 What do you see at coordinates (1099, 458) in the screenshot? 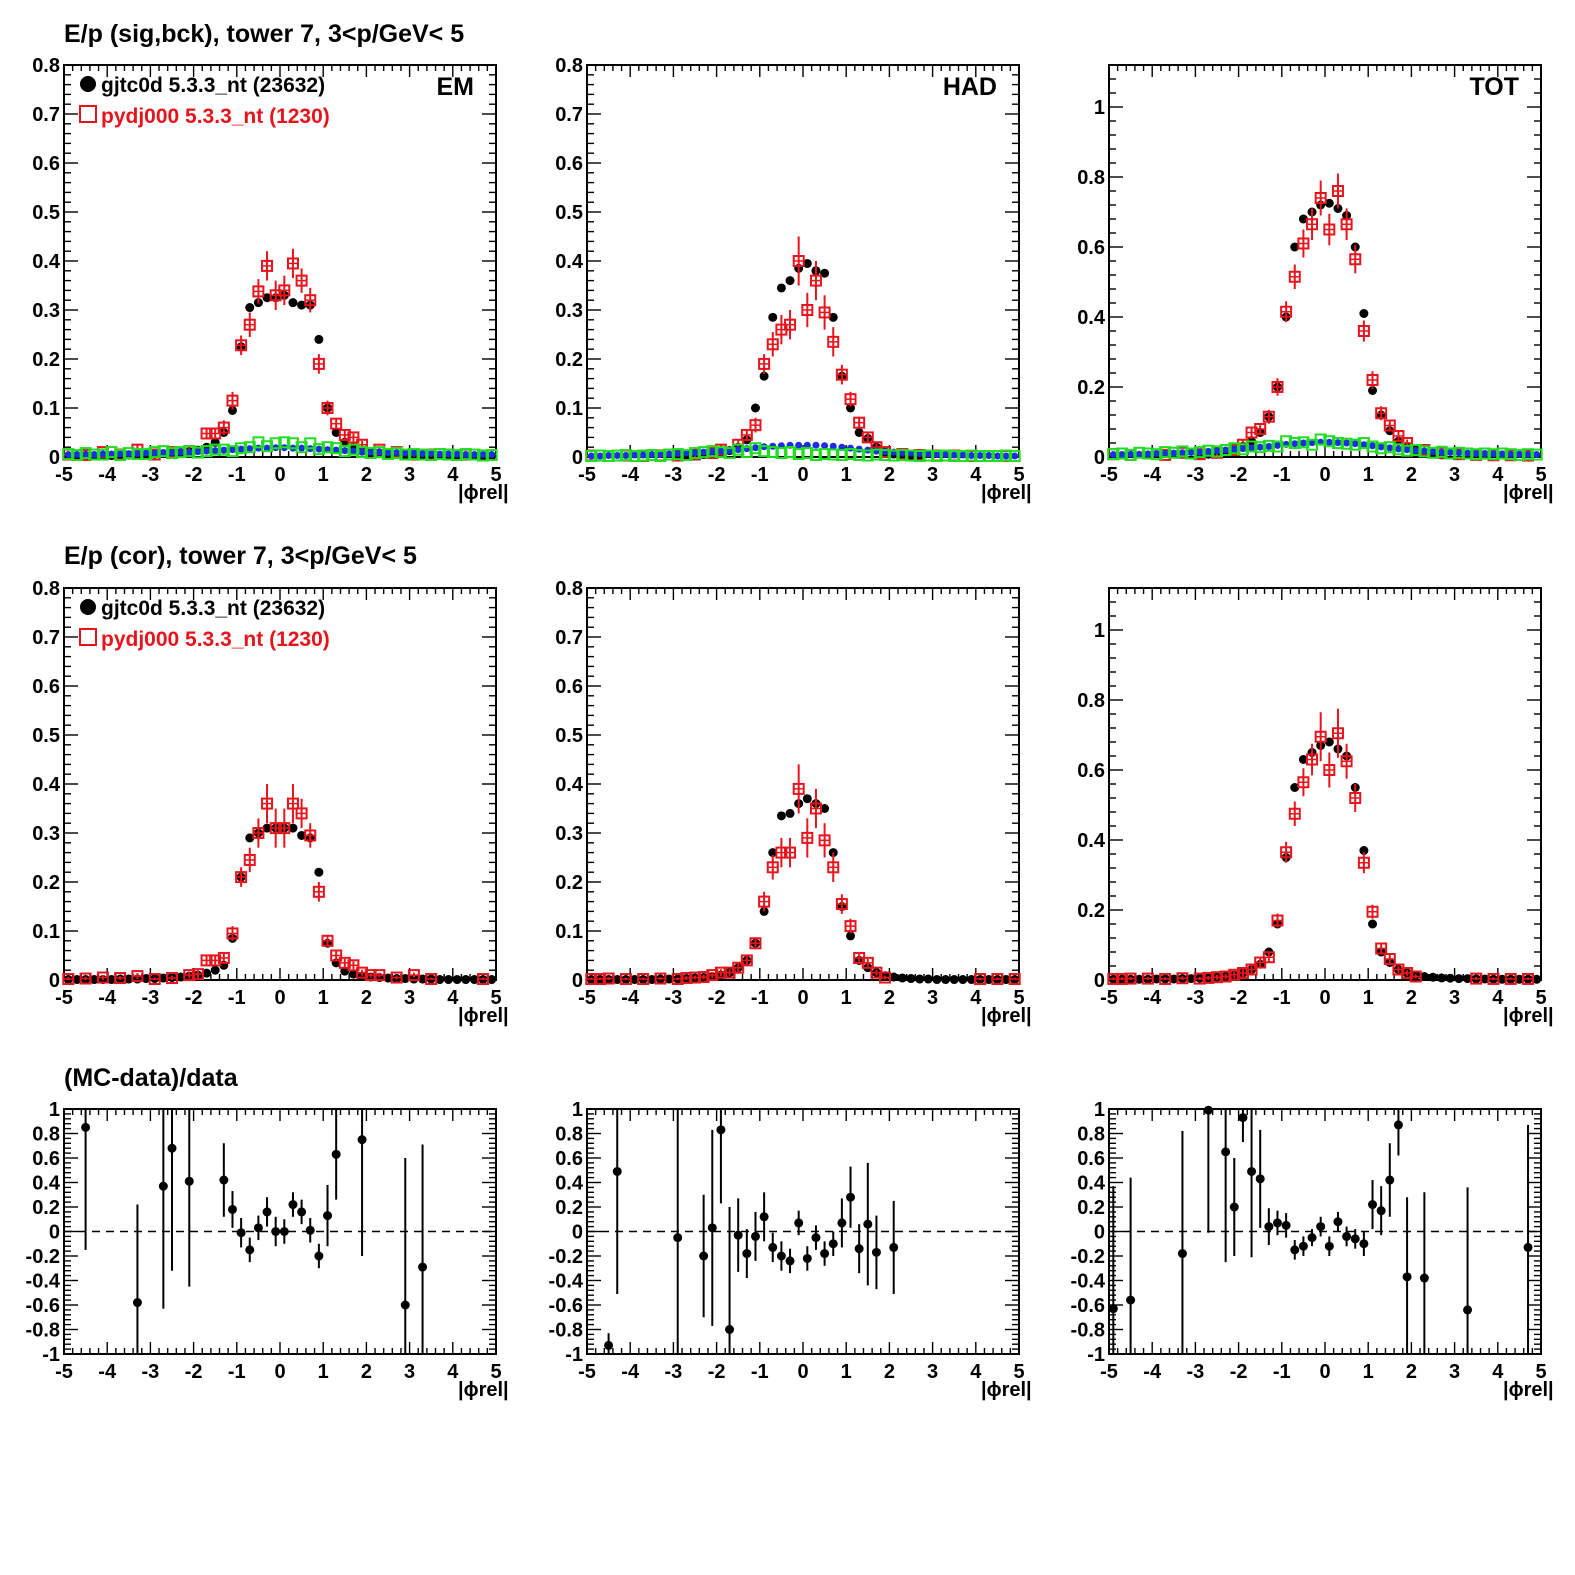
I see `y-tick-label: 0` at bounding box center [1099, 458].